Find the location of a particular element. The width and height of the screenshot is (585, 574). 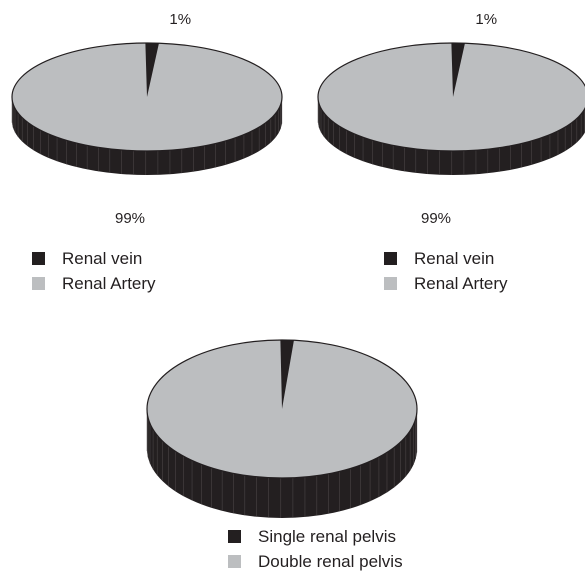

pie-chart-3-svg is located at coordinates (282, 428).